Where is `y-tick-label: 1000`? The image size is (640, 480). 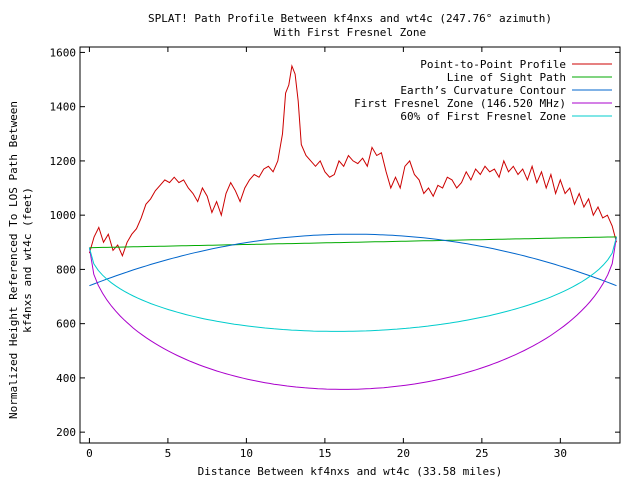 y-tick-label: 1000 is located at coordinates (63, 215).